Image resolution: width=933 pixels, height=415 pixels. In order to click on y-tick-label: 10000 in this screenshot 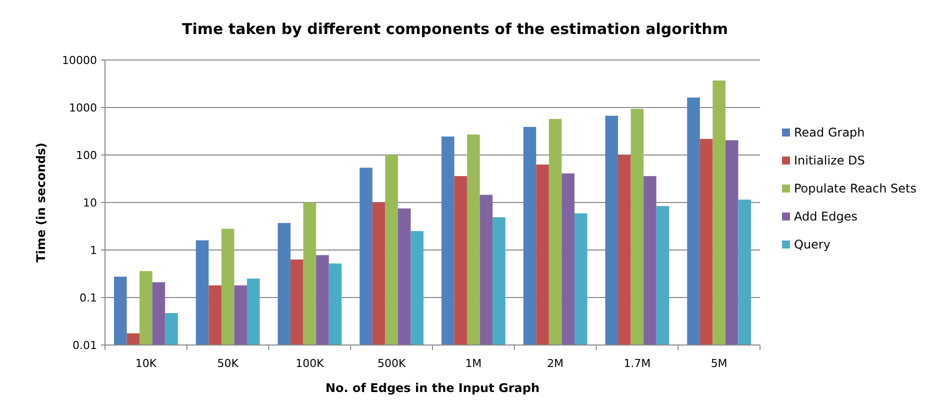, I will do `click(79, 60)`.